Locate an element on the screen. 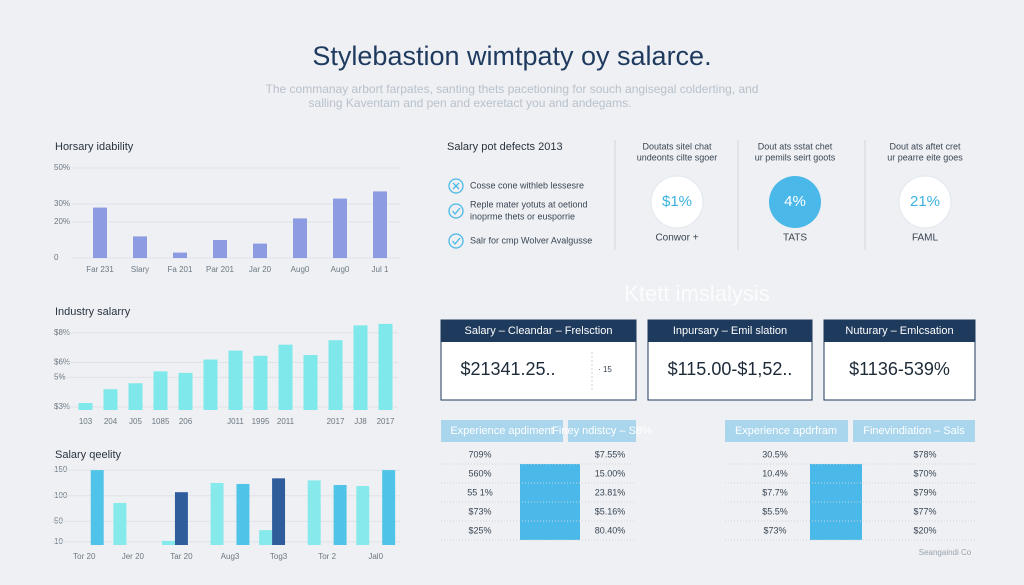 This screenshot has width=1024, height=585. table-cell: $78% is located at coordinates (924, 454).